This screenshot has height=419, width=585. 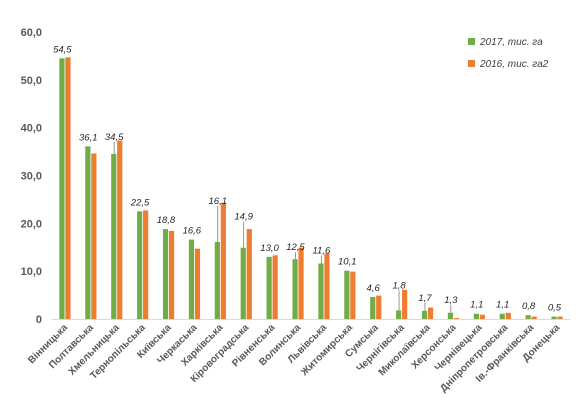 I want to click on data-label: 16,1, so click(x=218, y=201).